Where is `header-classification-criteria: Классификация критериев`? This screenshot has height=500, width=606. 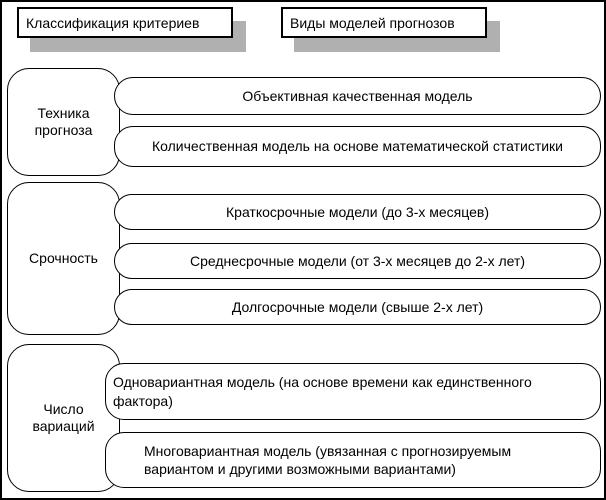 header-classification-criteria: Классификация критериев is located at coordinates (125, 22).